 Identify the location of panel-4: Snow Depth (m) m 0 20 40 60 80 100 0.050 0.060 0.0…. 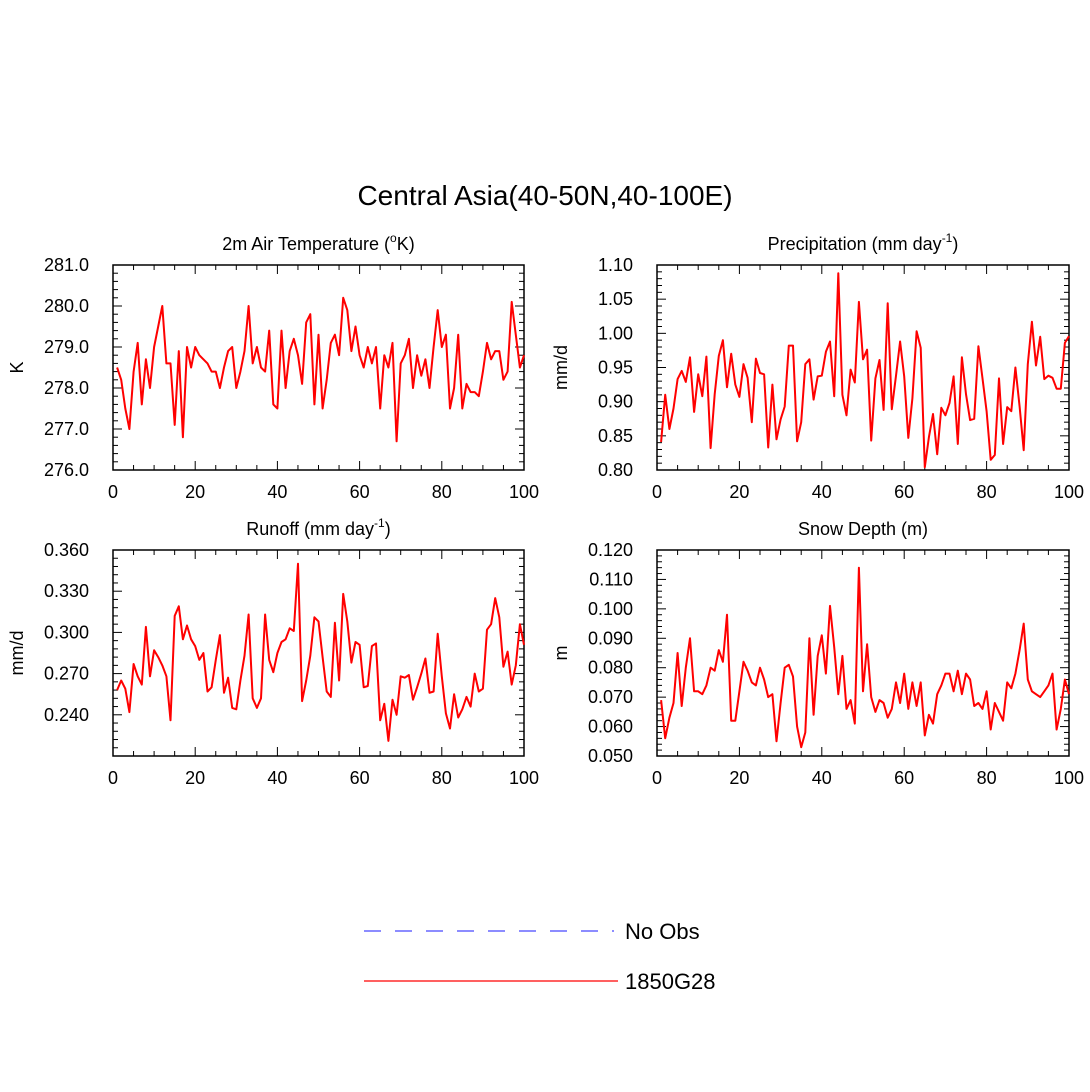
(817, 653).